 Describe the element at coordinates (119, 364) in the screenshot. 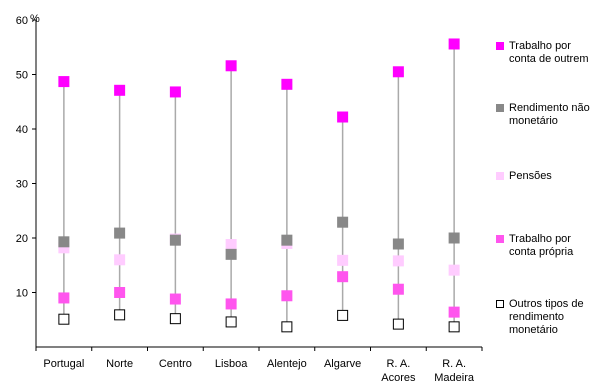

I see `x-tick-label: Norte` at that location.